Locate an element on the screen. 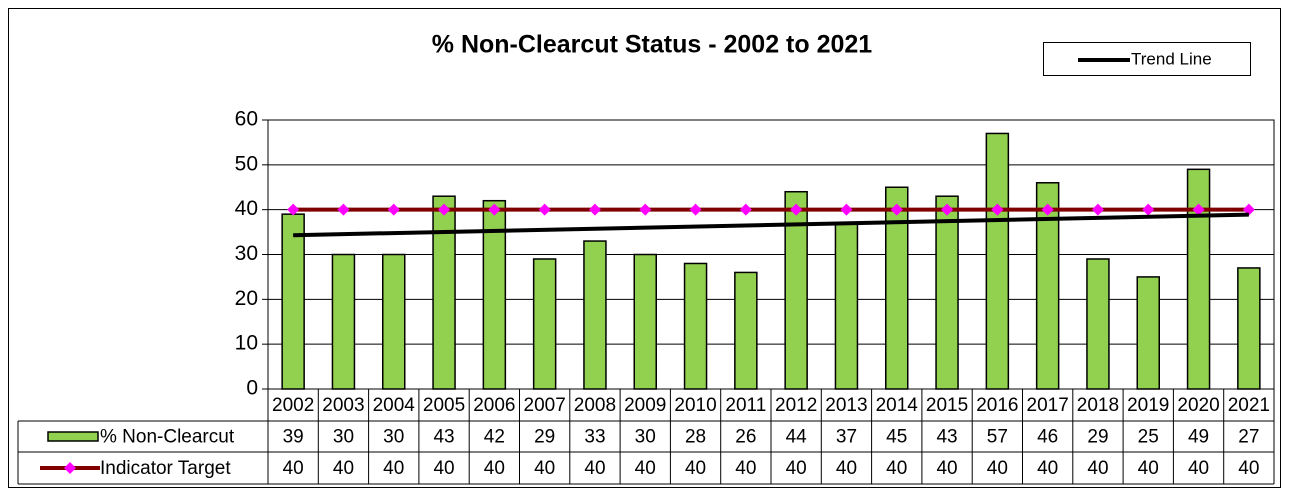 This screenshot has height=500, width=1289. y-tick-label: 0 is located at coordinates (252, 388).